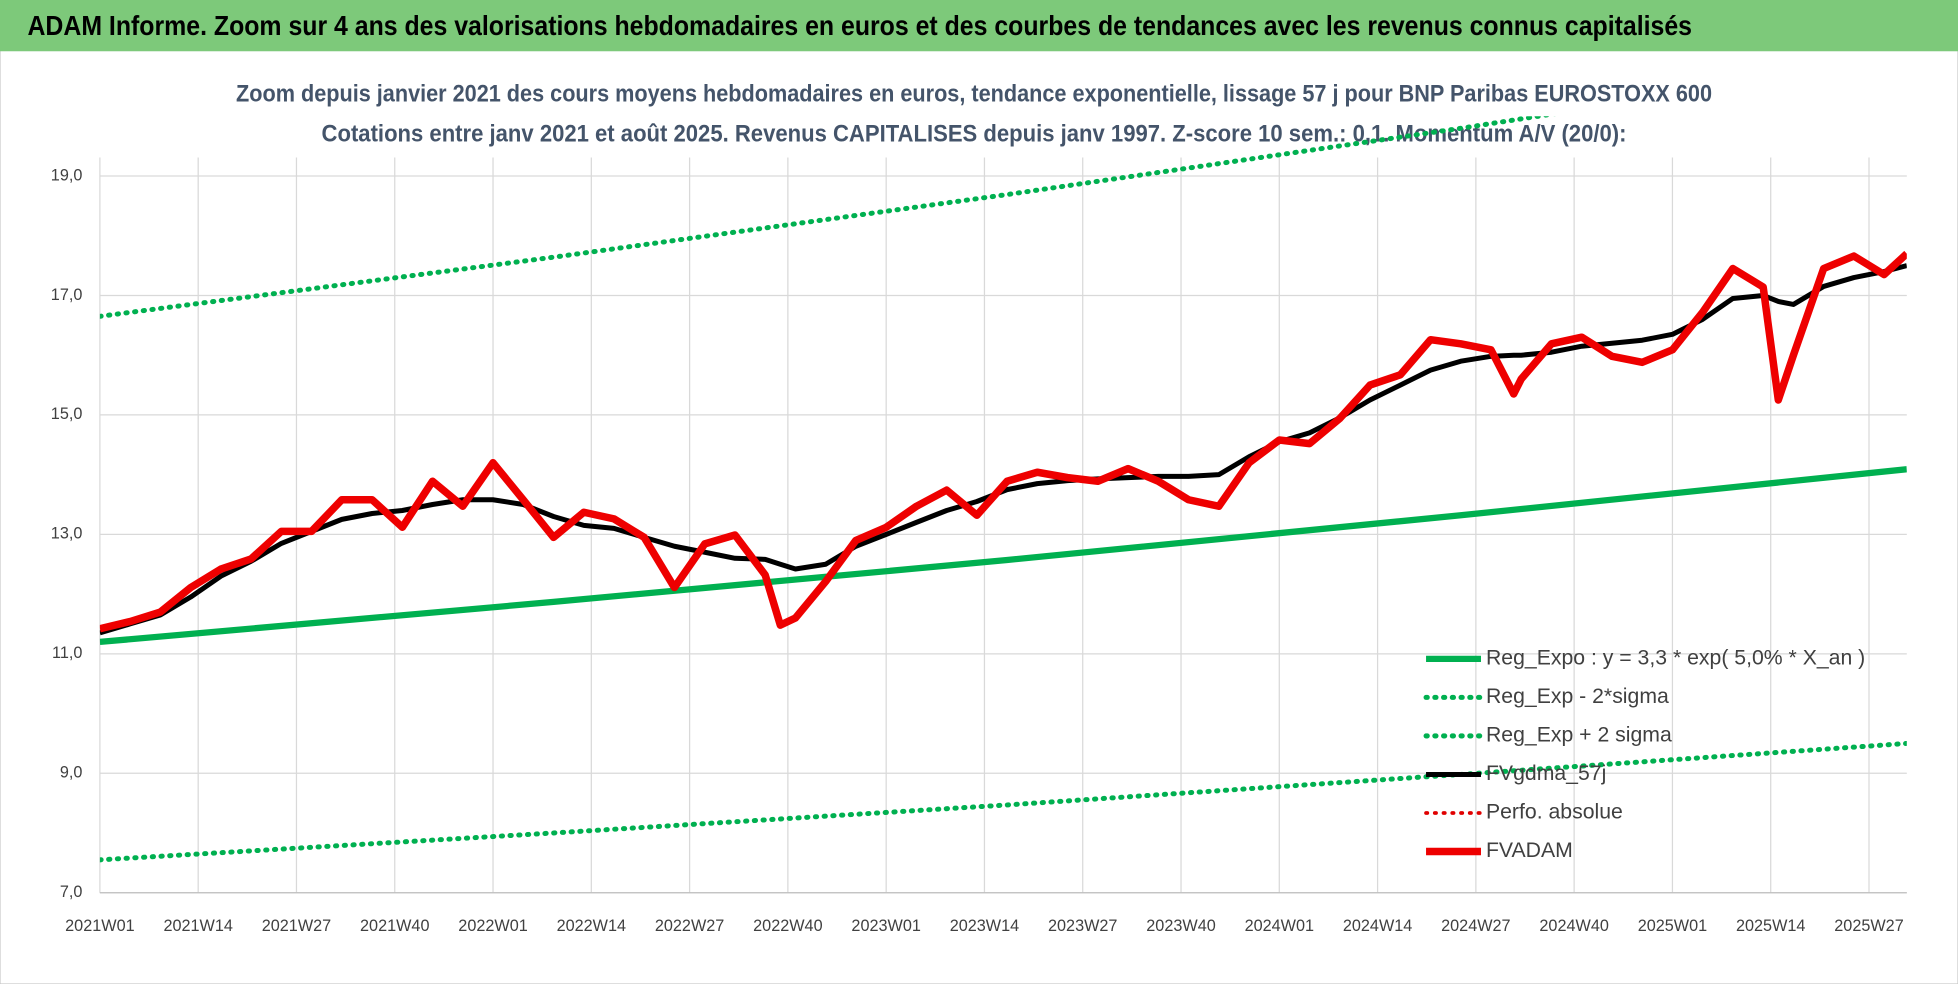  What do you see at coordinates (1377, 926) in the screenshot?
I see `x-tick-label: 2024W14` at bounding box center [1377, 926].